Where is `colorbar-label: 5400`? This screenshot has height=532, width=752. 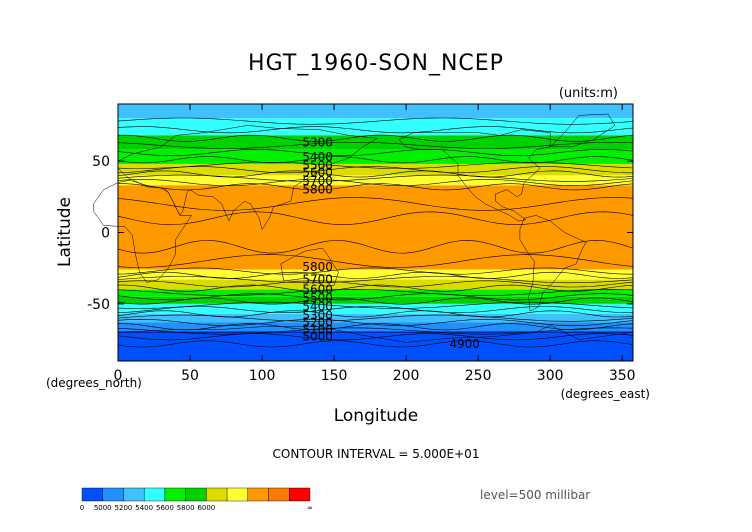
colorbar-label: 5400 is located at coordinates (144, 508).